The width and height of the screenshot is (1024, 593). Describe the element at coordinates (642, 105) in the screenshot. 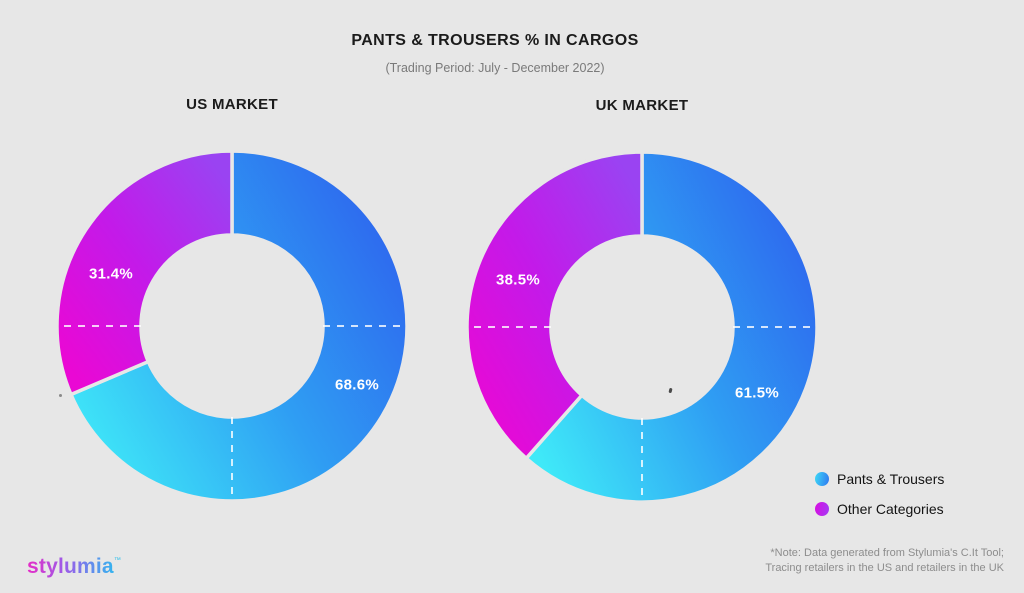

I see `uk-market-heading: UK MARKET` at that location.